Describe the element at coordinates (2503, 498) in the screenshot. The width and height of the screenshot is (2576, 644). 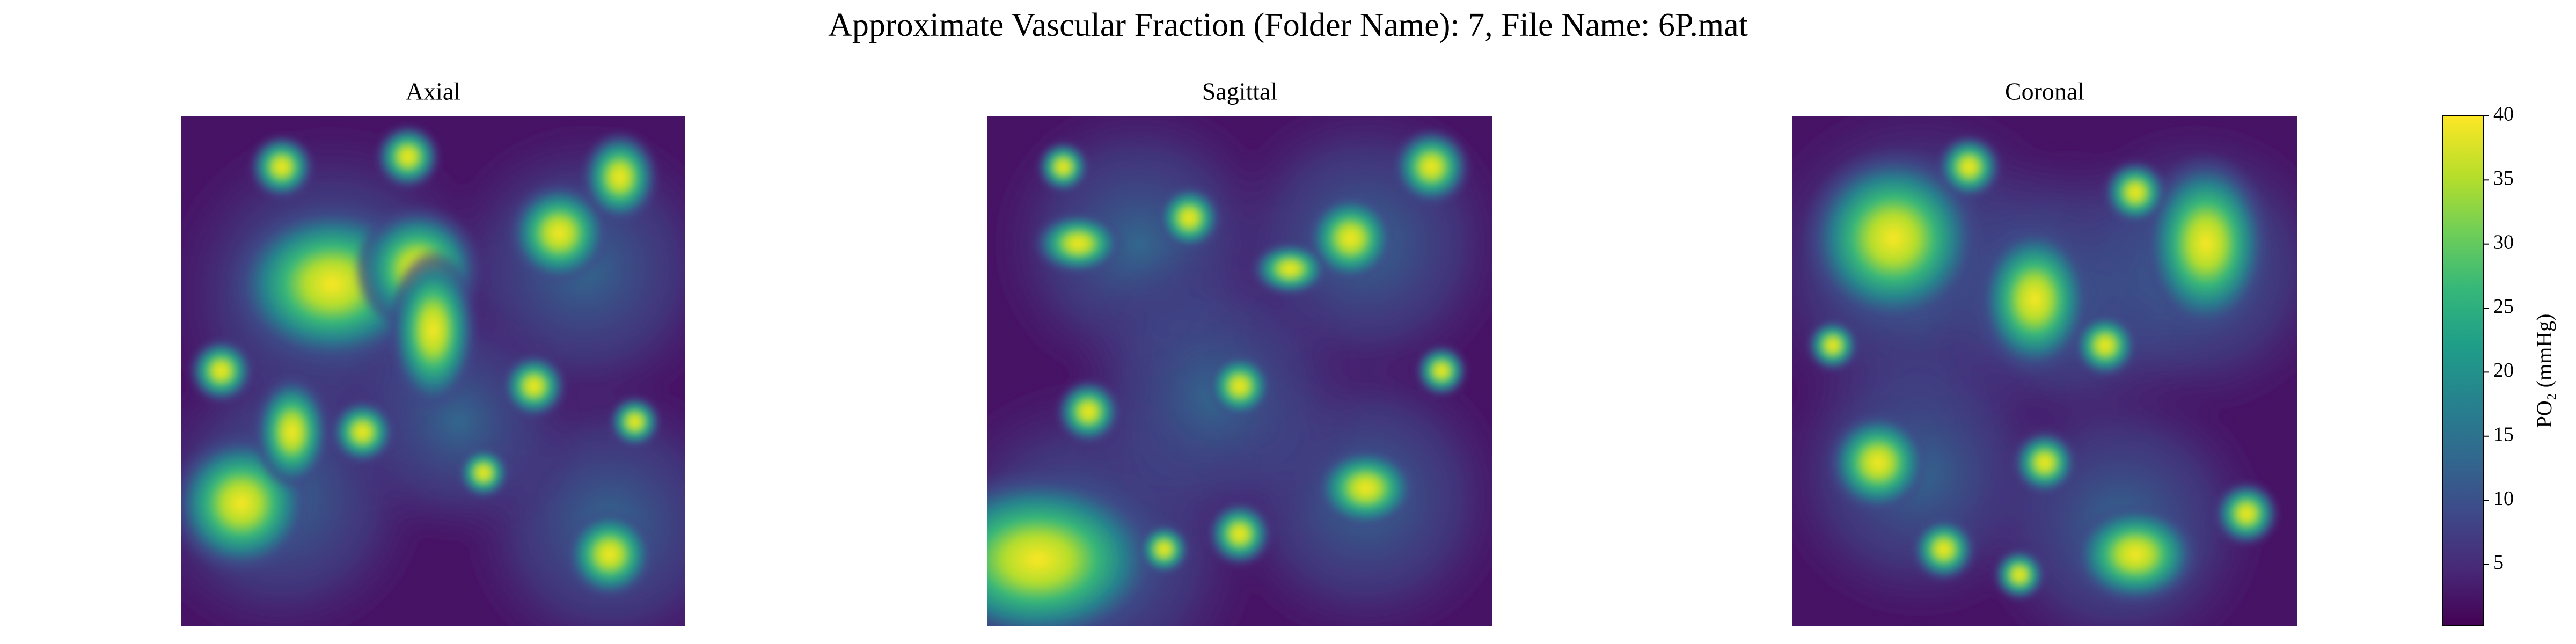
I see `colorbar-tick-label: 10` at that location.